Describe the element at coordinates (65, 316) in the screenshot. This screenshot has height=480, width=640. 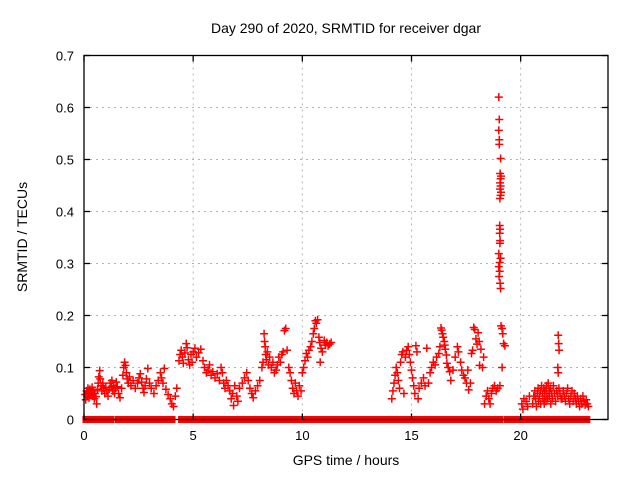
I see `y-tick-label: 0.2` at that location.